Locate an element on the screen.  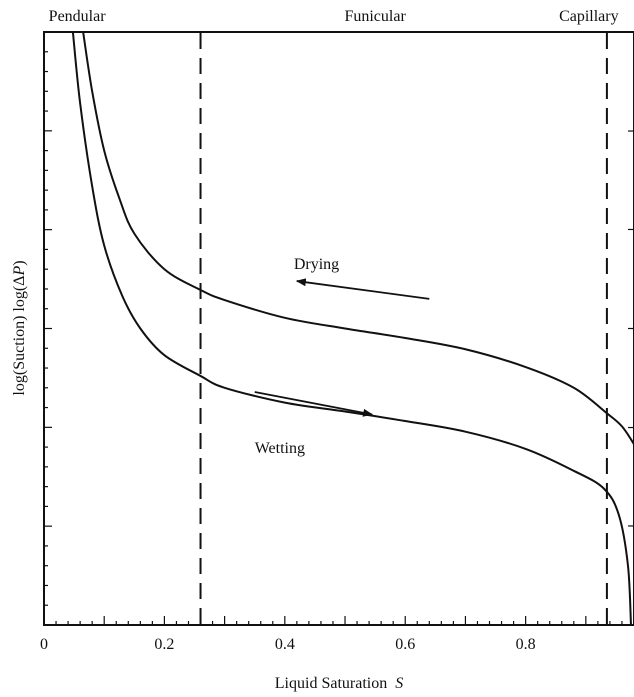
x-axis-title: Liquid Saturation S is located at coordinates (339, 683).